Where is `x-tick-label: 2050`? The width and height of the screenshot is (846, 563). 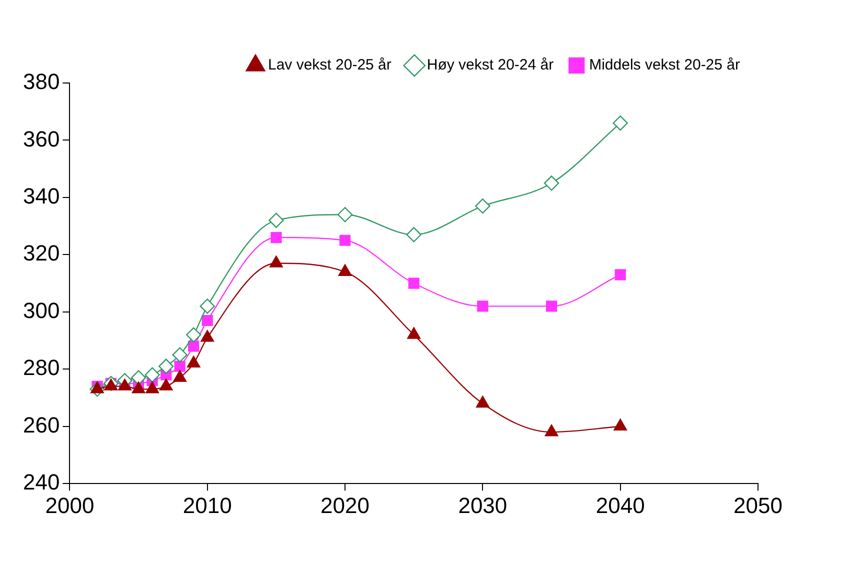
x-tick-label: 2050 is located at coordinates (758, 505).